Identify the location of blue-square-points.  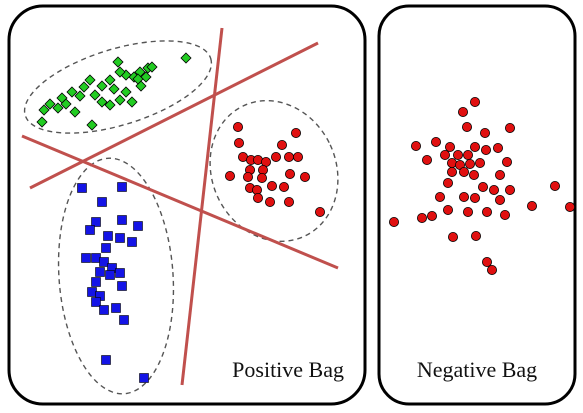
(113, 282).